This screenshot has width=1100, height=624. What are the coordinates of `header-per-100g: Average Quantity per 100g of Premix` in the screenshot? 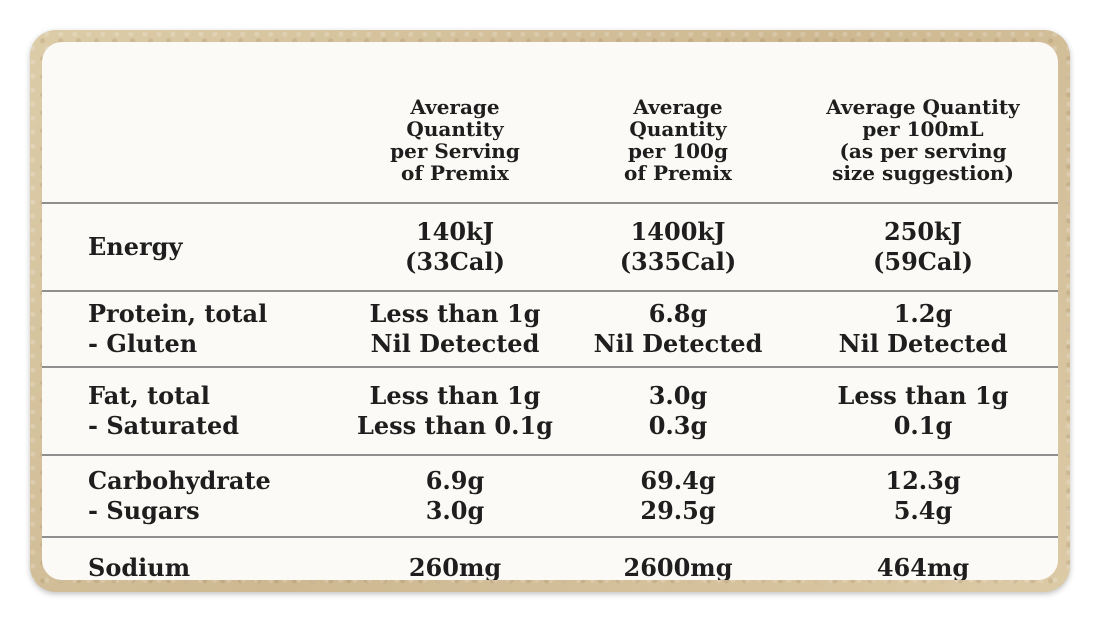 It's located at (678, 122).